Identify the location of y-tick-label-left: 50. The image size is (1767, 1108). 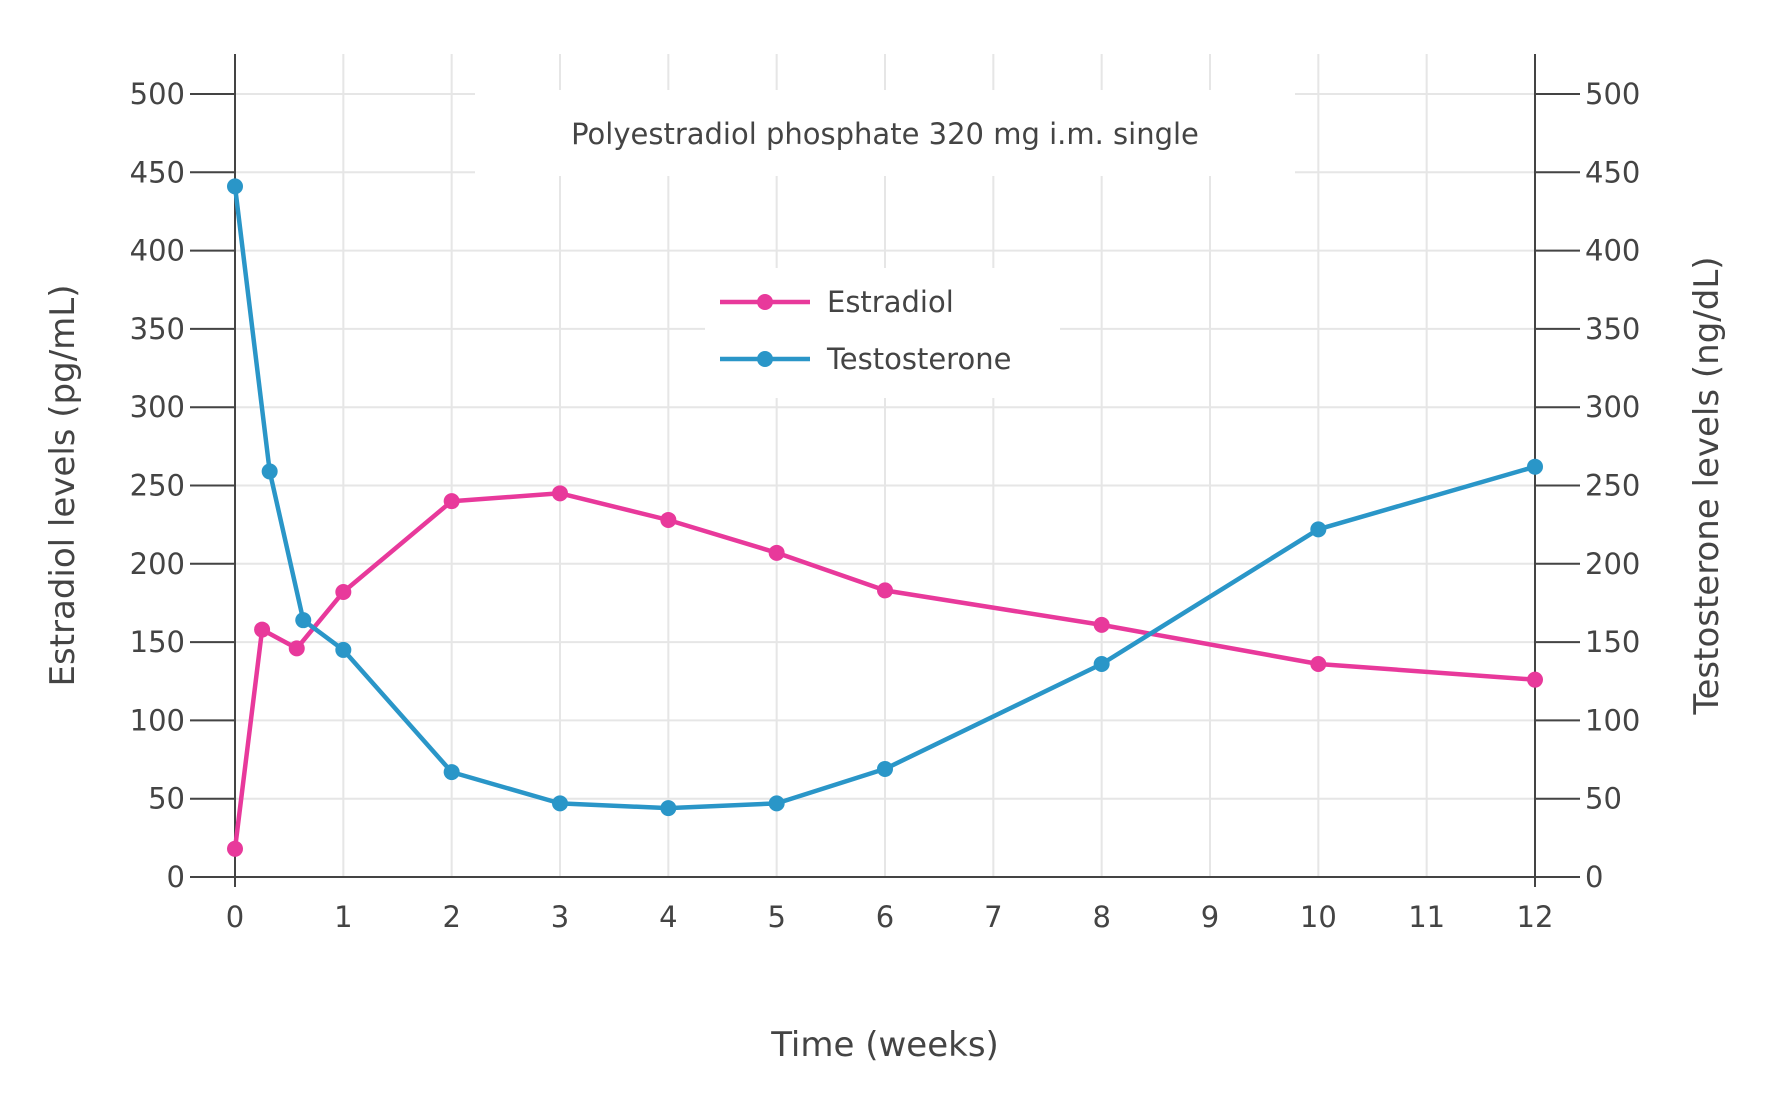
(166, 799).